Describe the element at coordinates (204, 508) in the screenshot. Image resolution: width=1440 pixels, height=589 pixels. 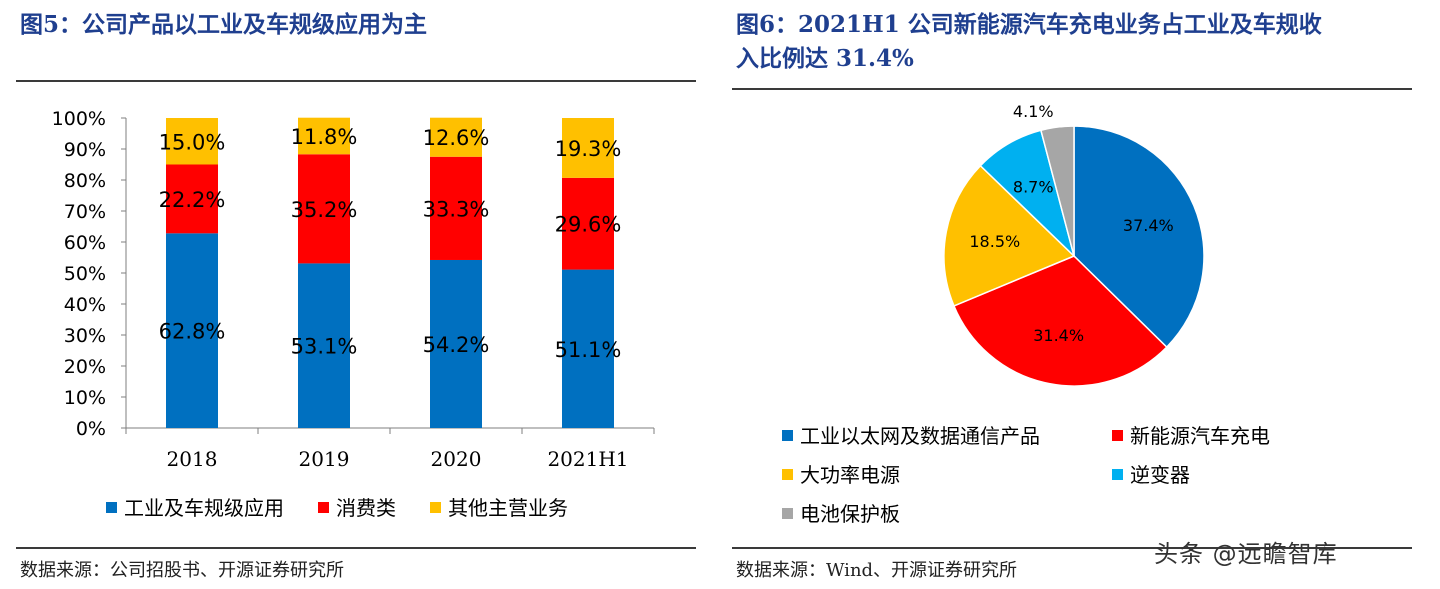
I see `legend-label: 工业及车规级应用` at that location.